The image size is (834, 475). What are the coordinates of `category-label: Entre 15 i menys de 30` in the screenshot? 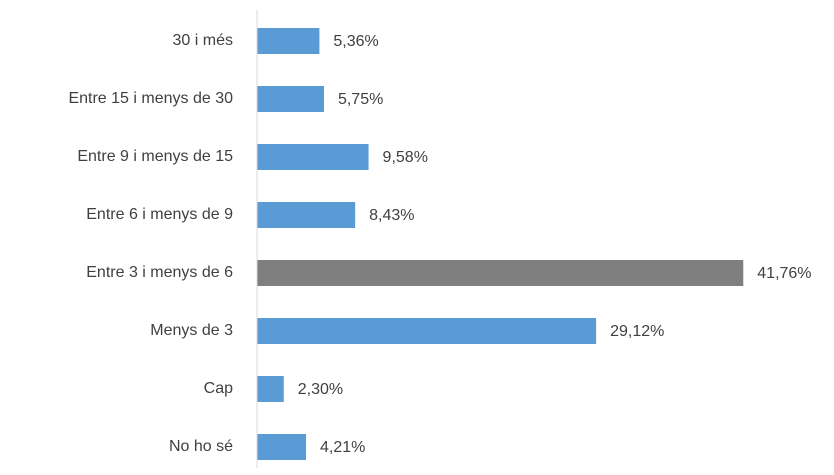 It's located at (150, 98).